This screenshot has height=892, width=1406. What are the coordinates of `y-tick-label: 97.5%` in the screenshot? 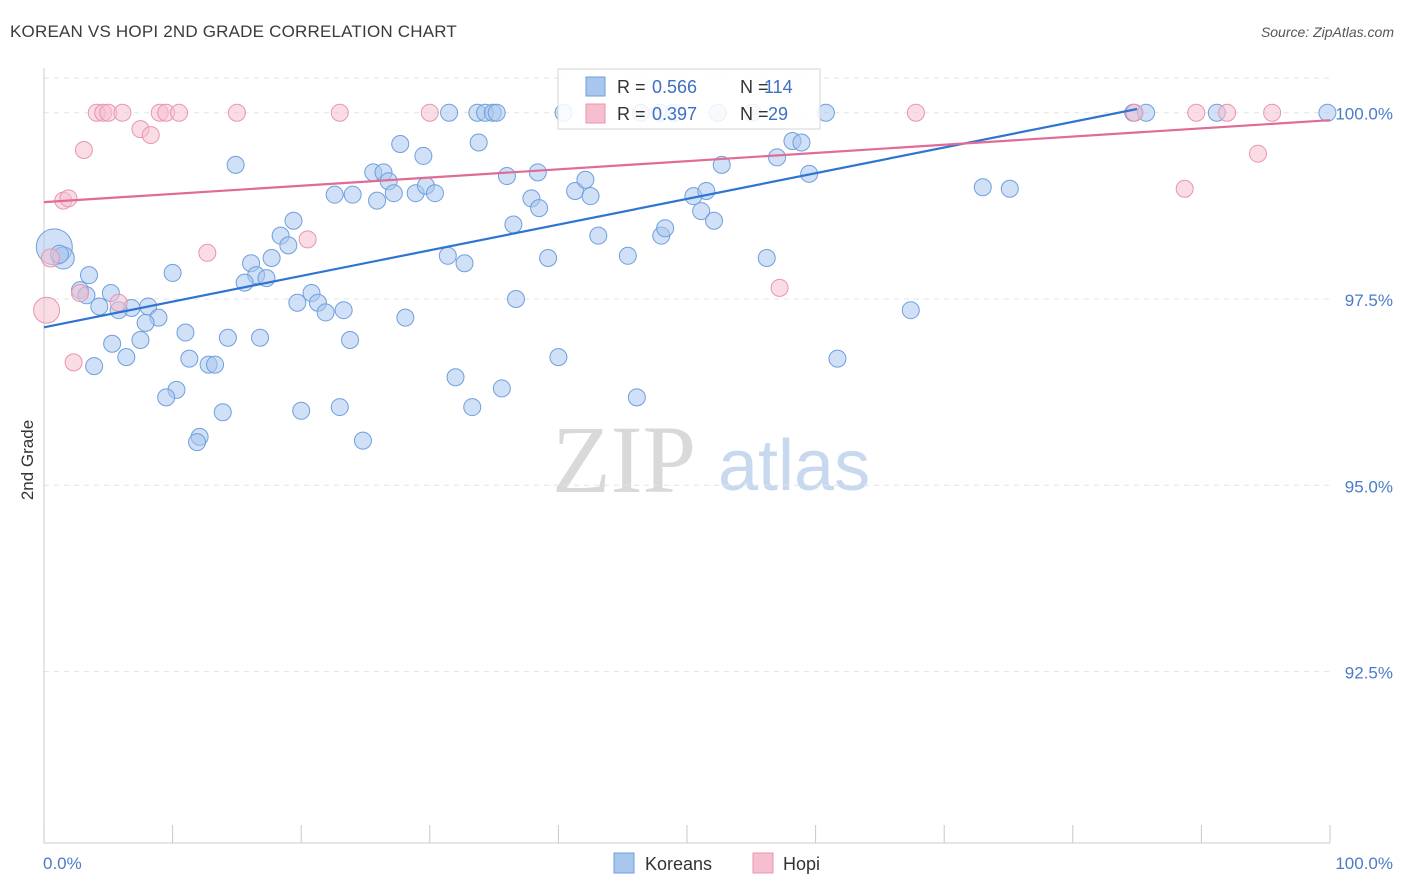 It's located at (1369, 300).